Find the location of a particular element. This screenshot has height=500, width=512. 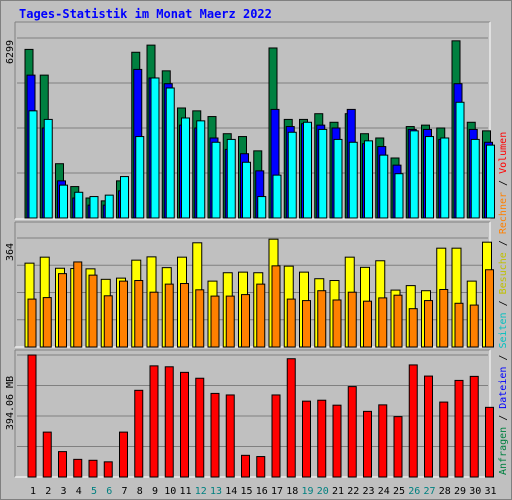

x-tick-label: 22 is located at coordinates (353, 491).